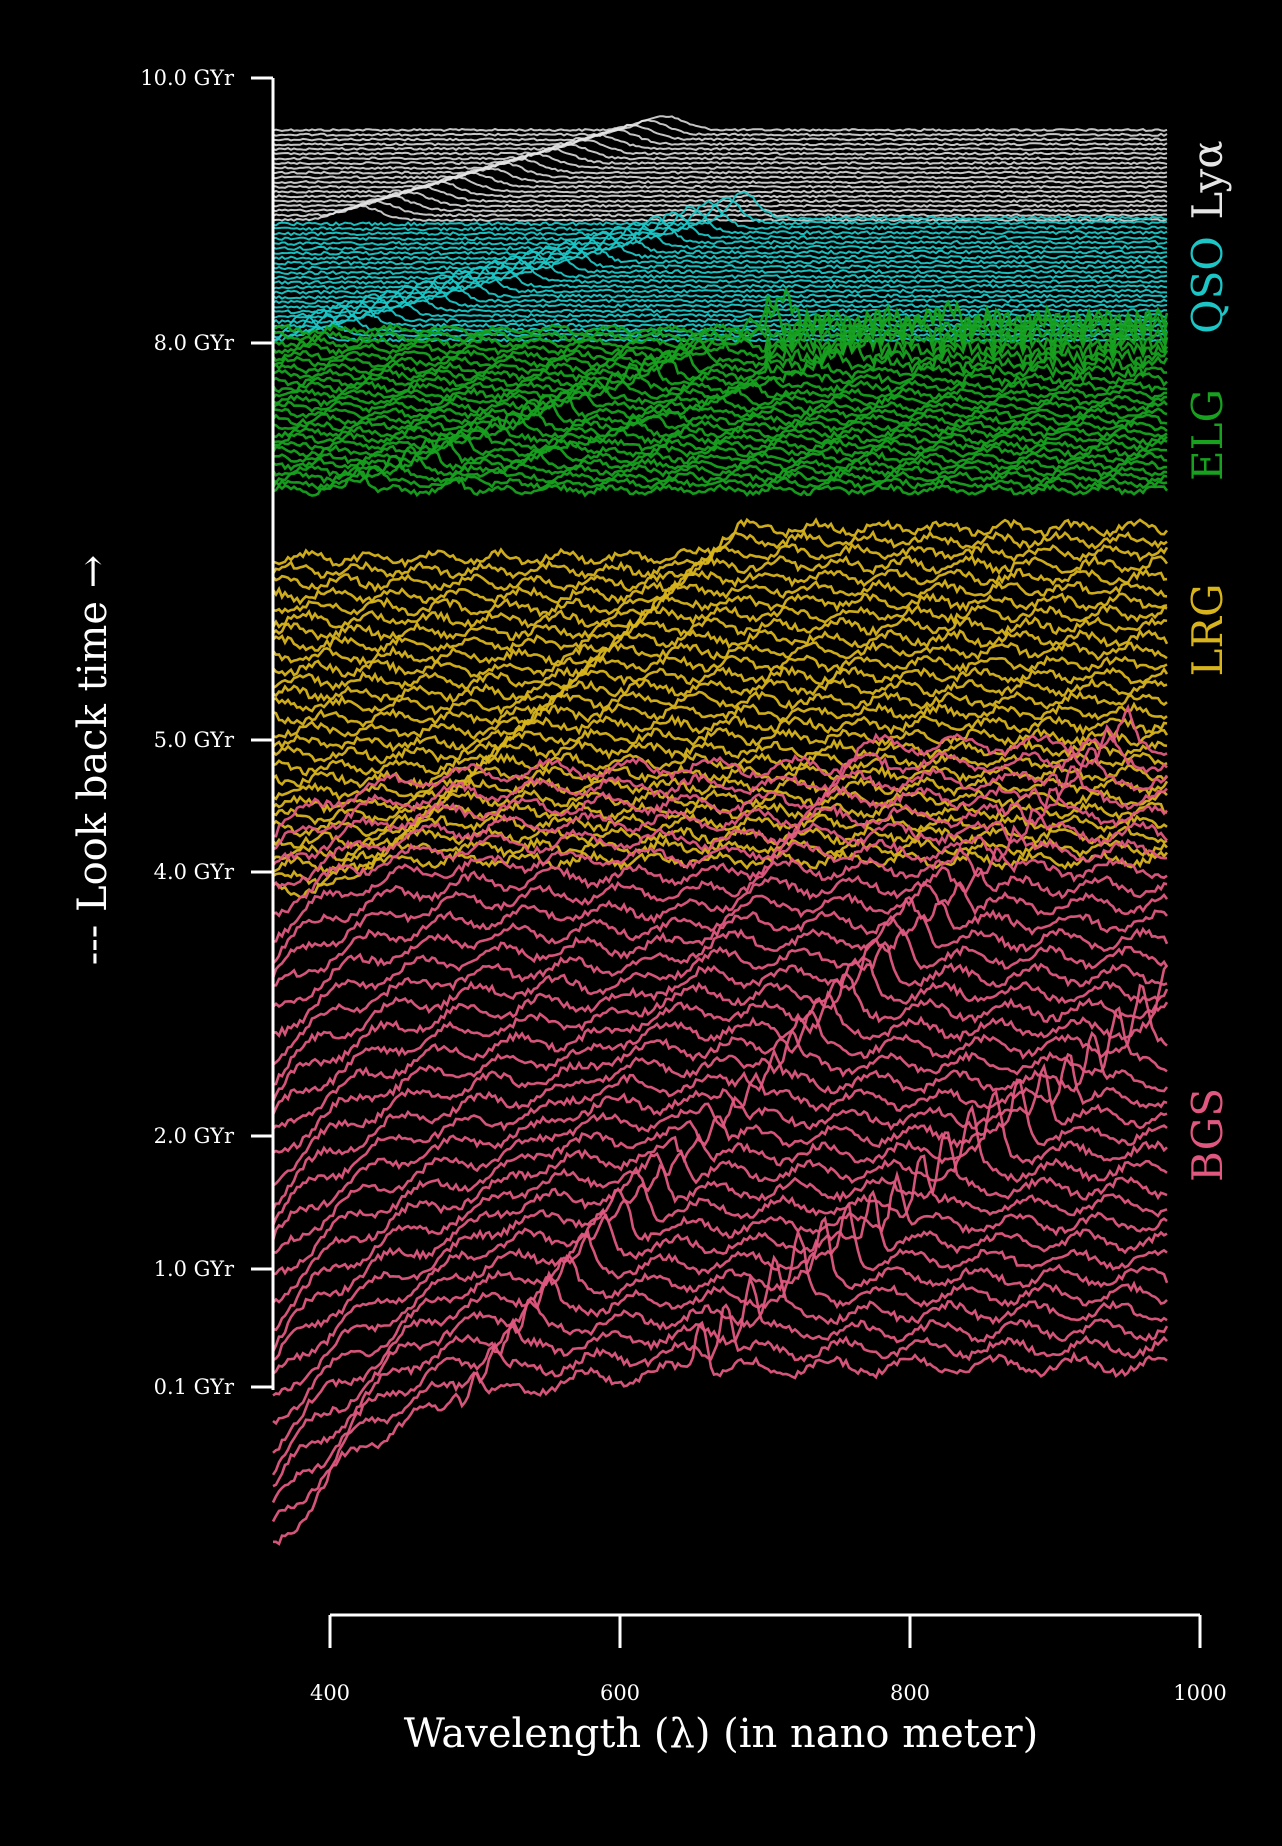 The height and width of the screenshot is (1846, 1282). Describe the element at coordinates (1207, 435) in the screenshot. I see `class-label-elg: ELG` at that location.